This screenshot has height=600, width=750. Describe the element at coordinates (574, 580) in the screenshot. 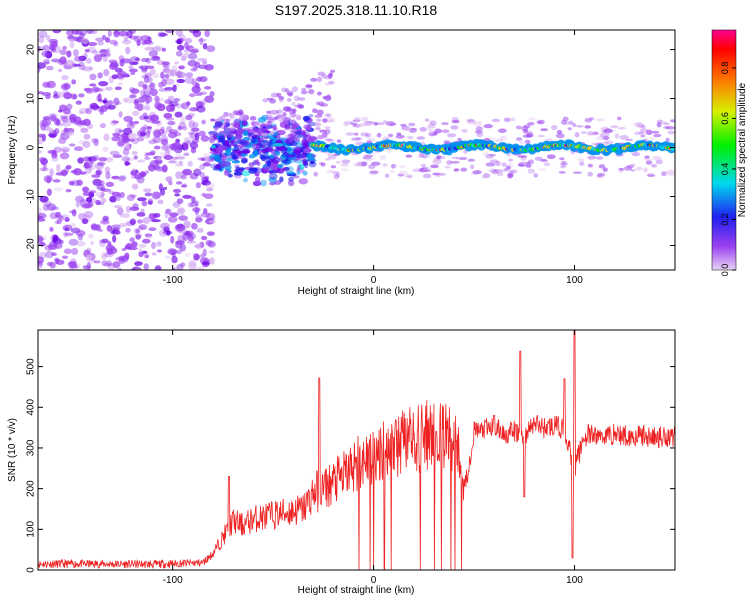

I see `snr-xtick-label: 100` at that location.